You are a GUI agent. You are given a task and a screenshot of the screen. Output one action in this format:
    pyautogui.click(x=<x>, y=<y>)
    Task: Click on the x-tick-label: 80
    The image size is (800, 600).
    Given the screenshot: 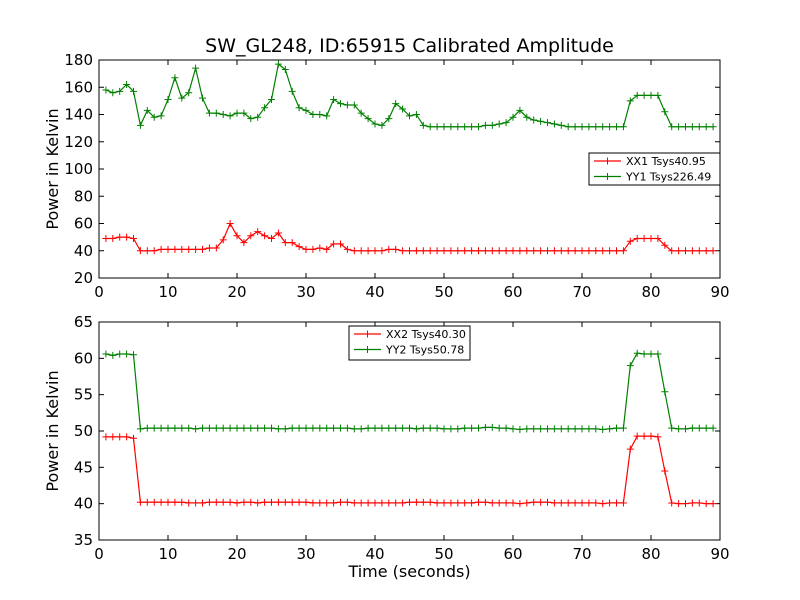 What is the action you would take?
    pyautogui.click(x=650, y=554)
    